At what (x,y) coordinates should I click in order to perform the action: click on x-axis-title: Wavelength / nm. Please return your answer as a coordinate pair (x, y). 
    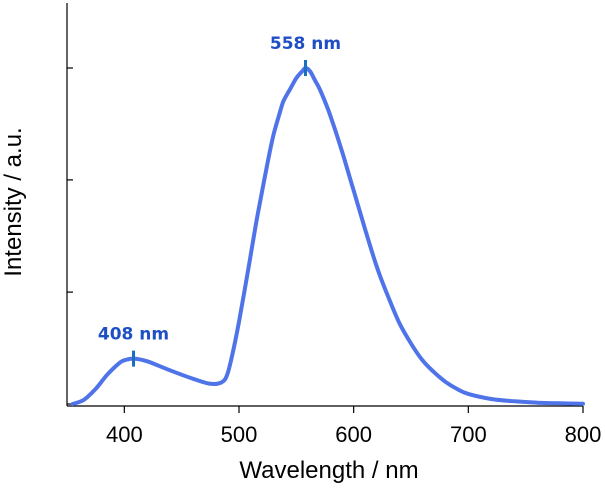
    Looking at the image, I should click on (328, 470).